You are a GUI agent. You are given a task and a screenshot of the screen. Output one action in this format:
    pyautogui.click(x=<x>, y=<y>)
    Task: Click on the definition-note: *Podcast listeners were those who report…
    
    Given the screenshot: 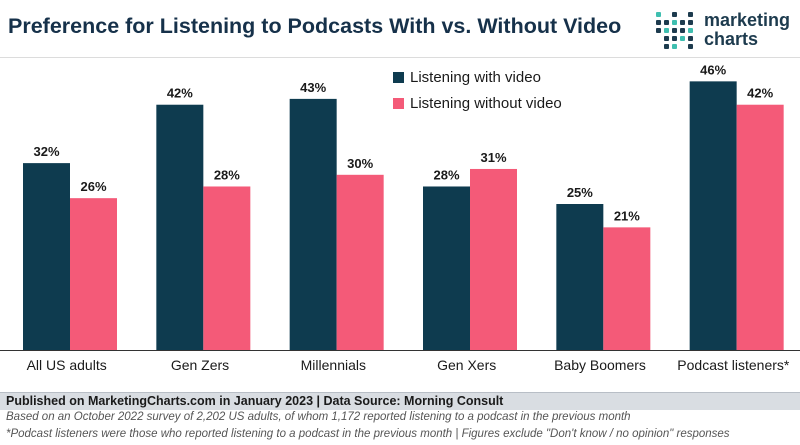 What is the action you would take?
    pyautogui.click(x=368, y=434)
    